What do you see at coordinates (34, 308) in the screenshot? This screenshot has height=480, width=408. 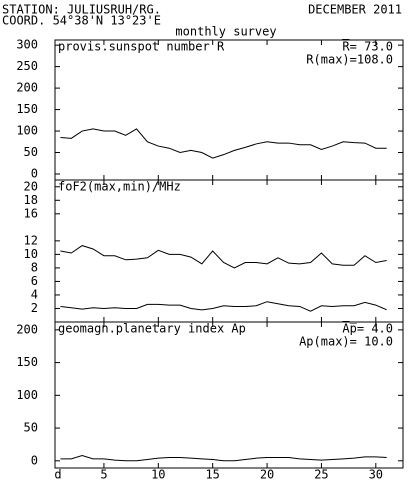 I see `y-tick-label: 2` at bounding box center [34, 308].